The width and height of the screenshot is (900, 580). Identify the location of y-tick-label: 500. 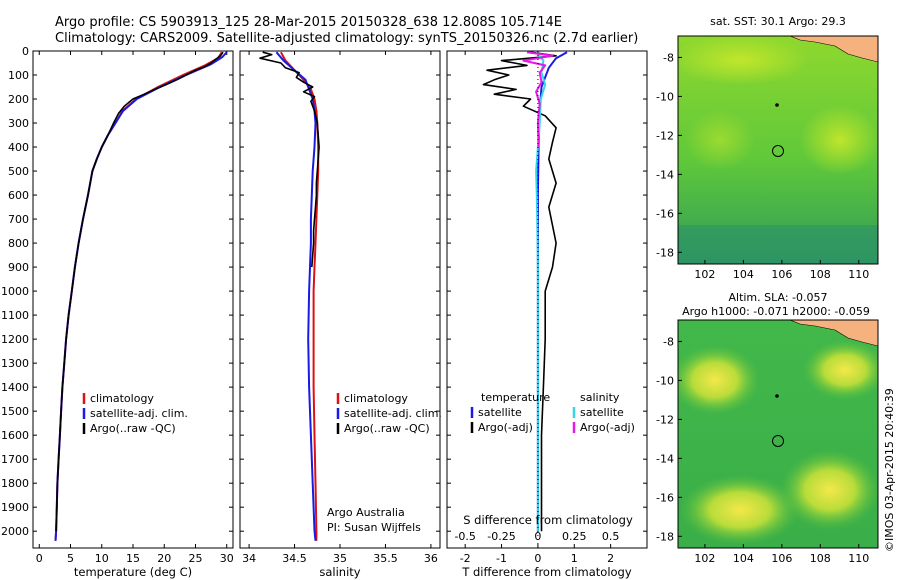
(18, 171).